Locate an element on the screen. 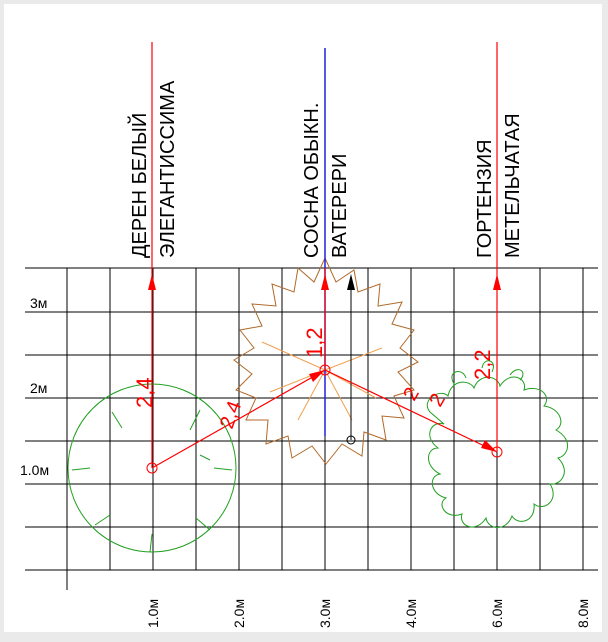  y-label-1m: 1.0м is located at coordinates (34, 470).